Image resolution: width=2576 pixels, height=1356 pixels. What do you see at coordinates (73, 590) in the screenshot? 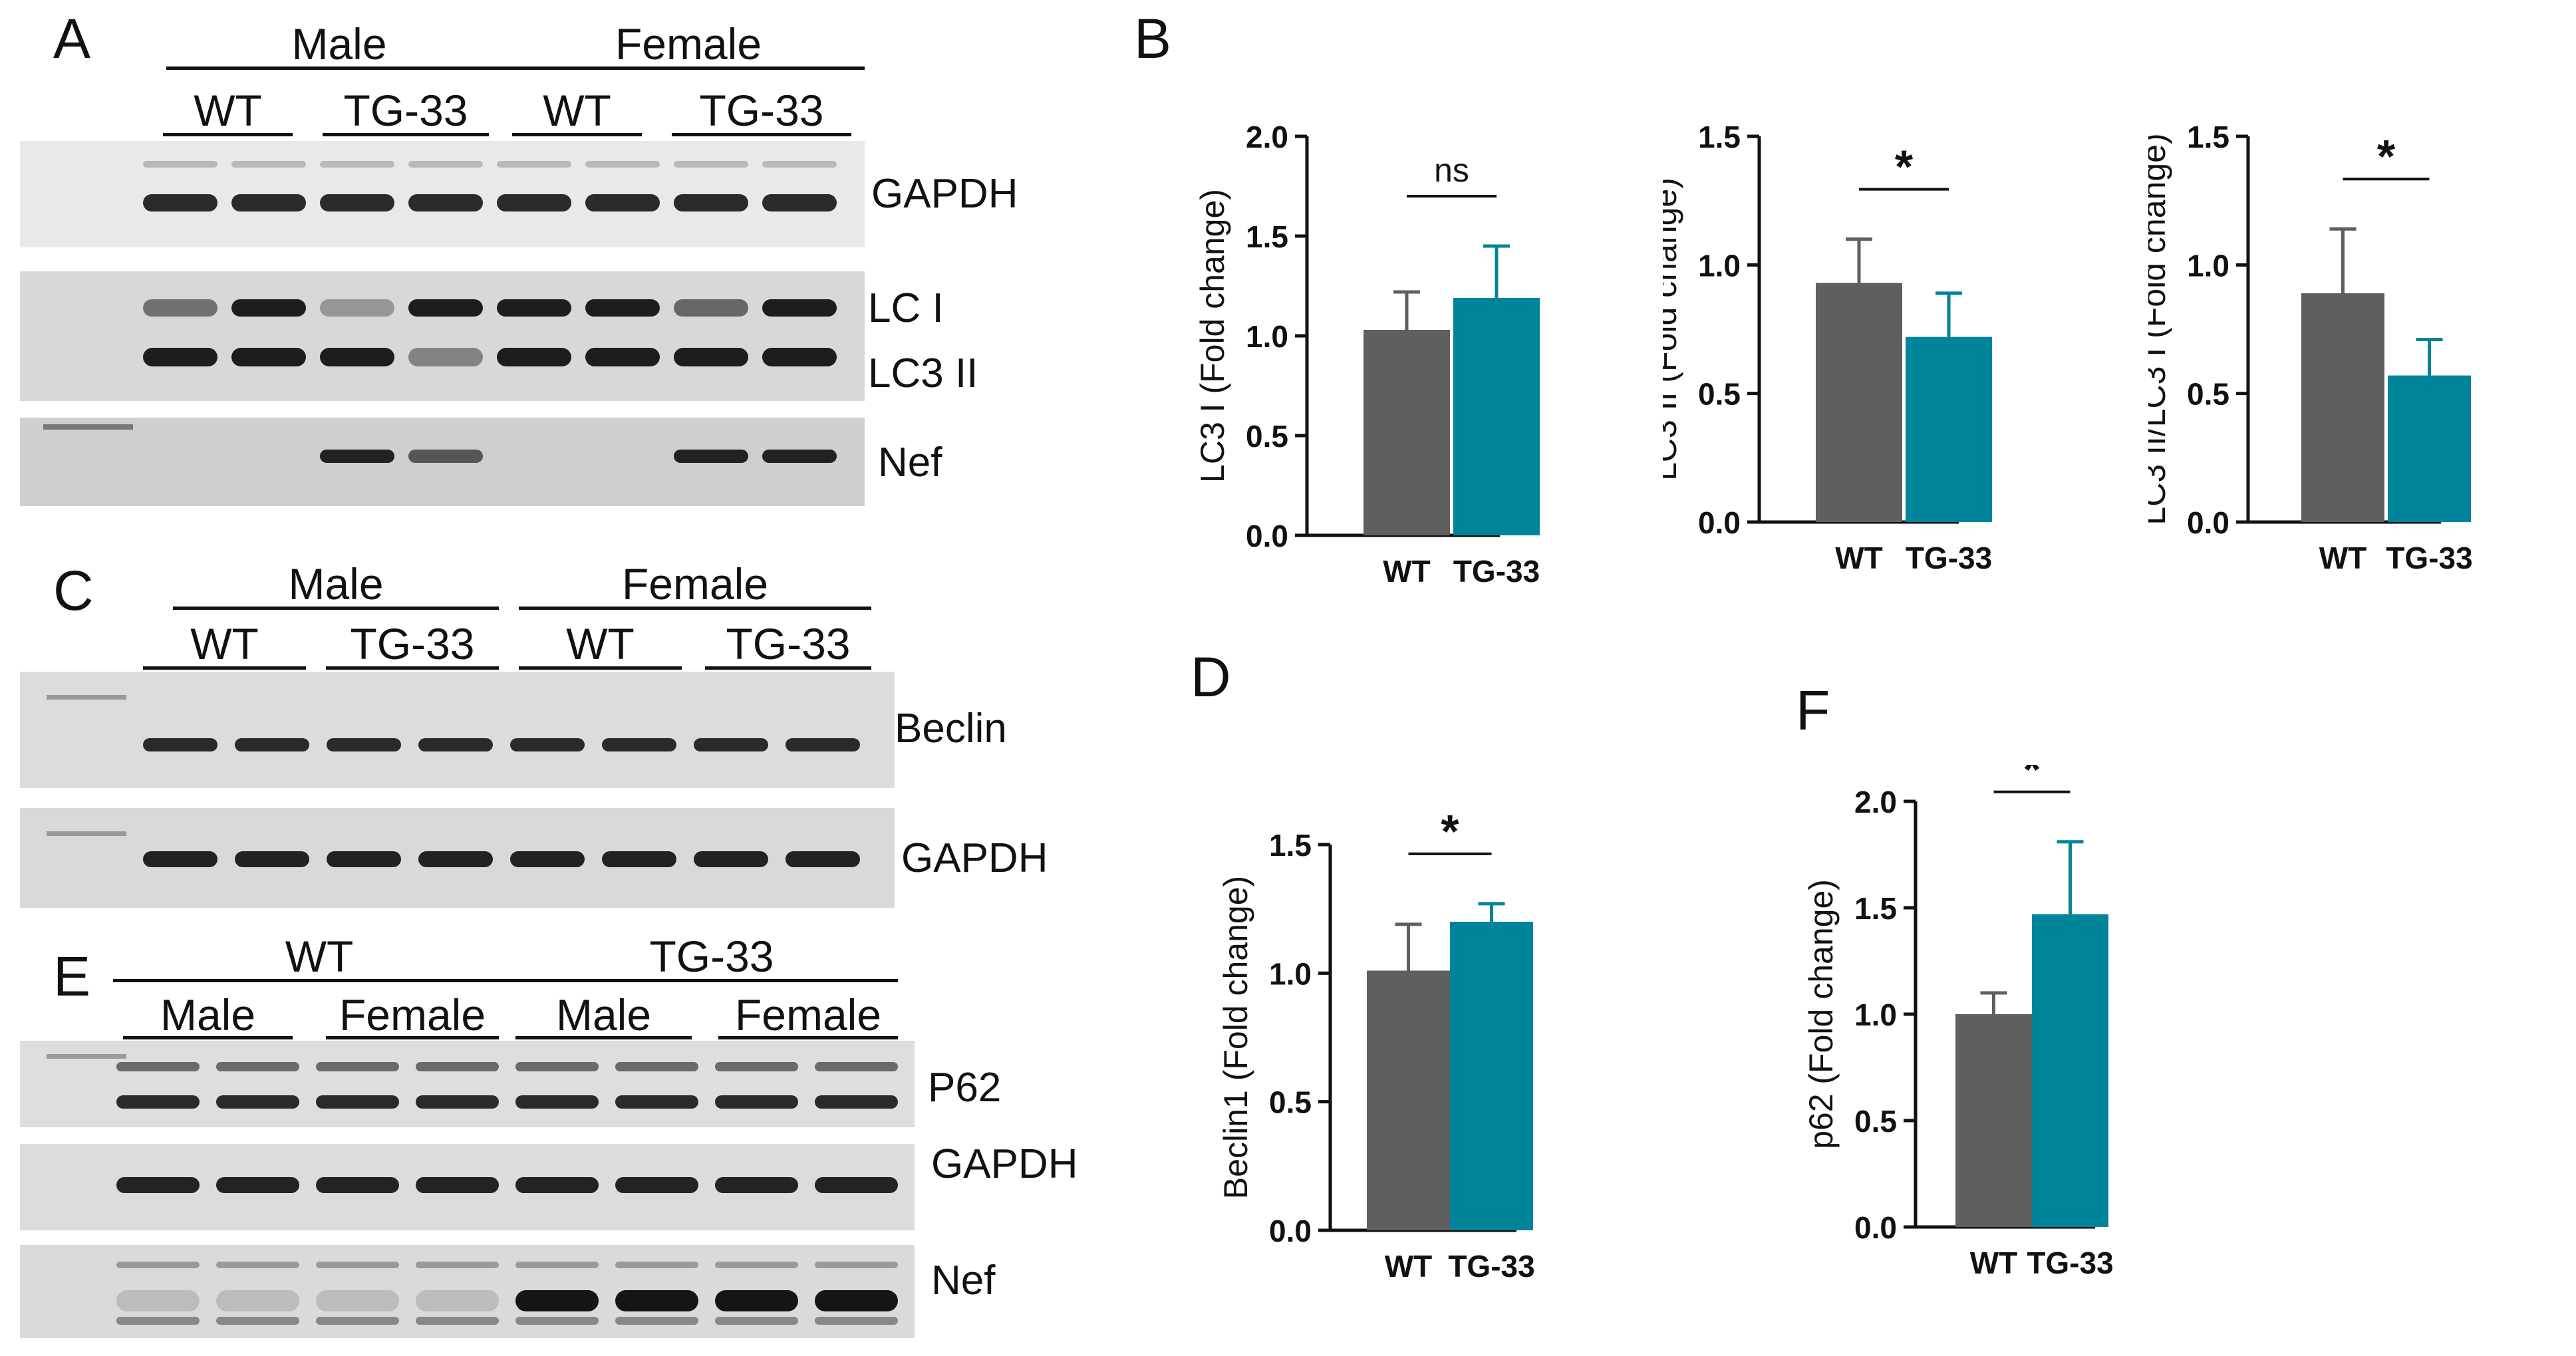
I see `panel-letter-c: C` at bounding box center [73, 590].